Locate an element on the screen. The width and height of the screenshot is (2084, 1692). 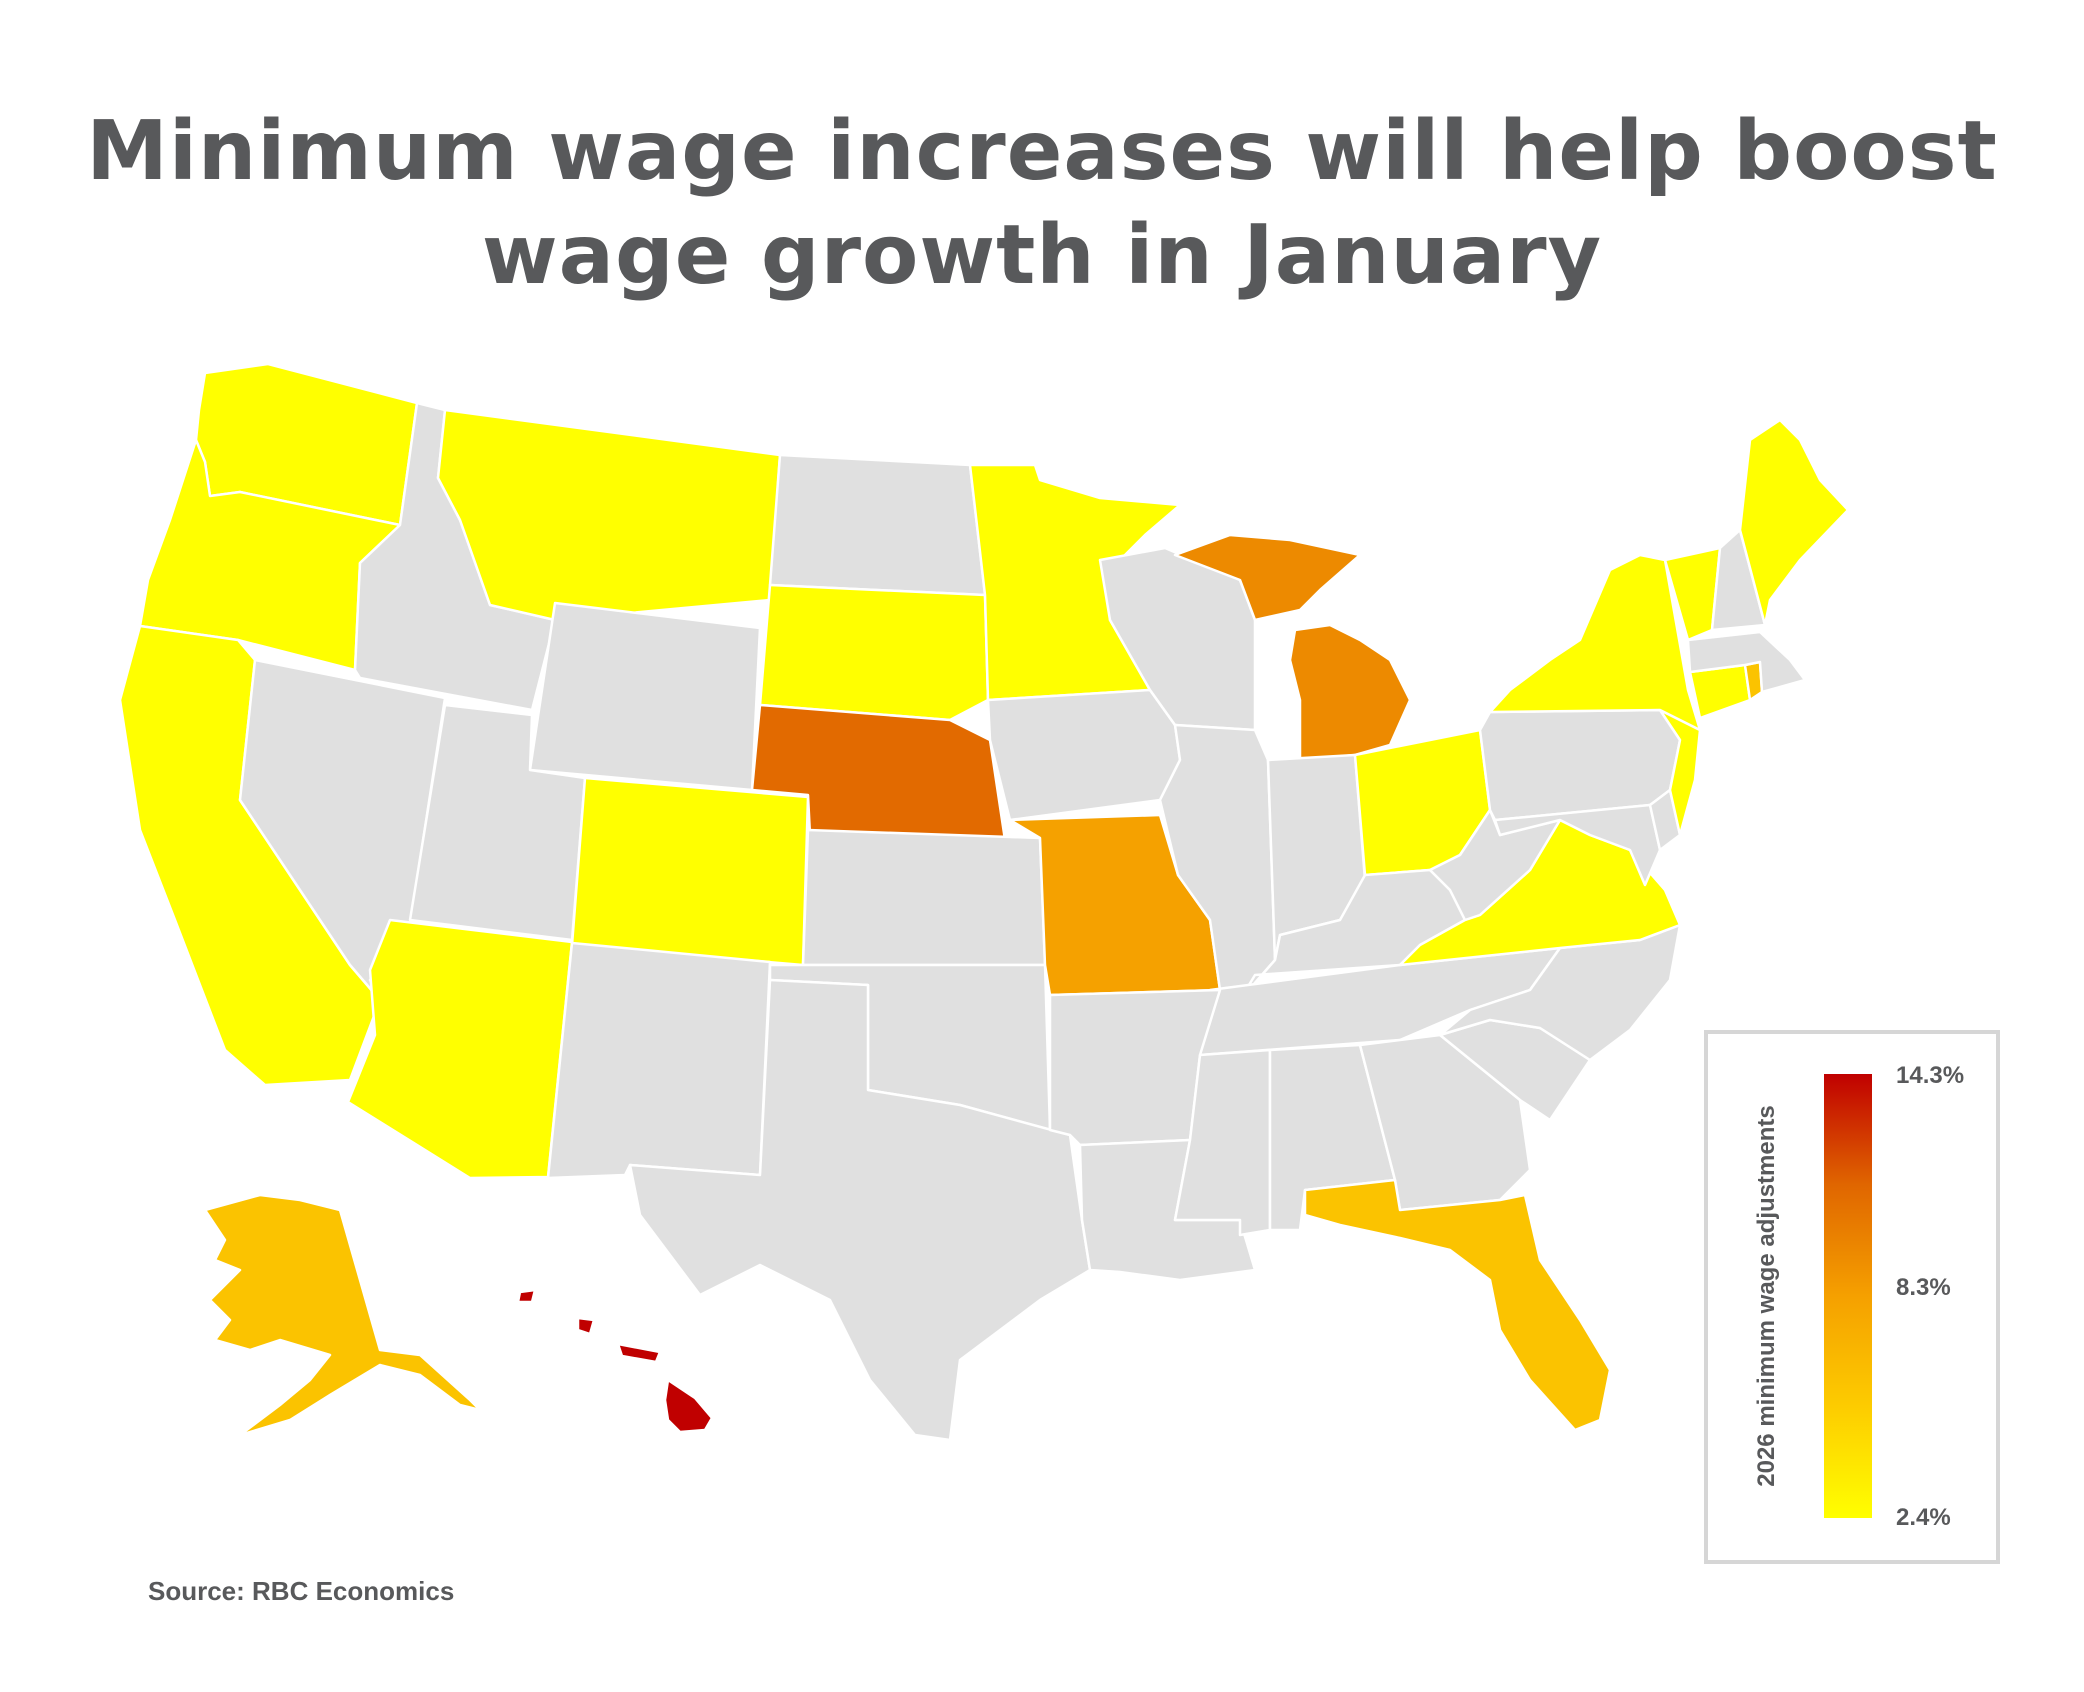
state-montana is located at coordinates (609, 515).